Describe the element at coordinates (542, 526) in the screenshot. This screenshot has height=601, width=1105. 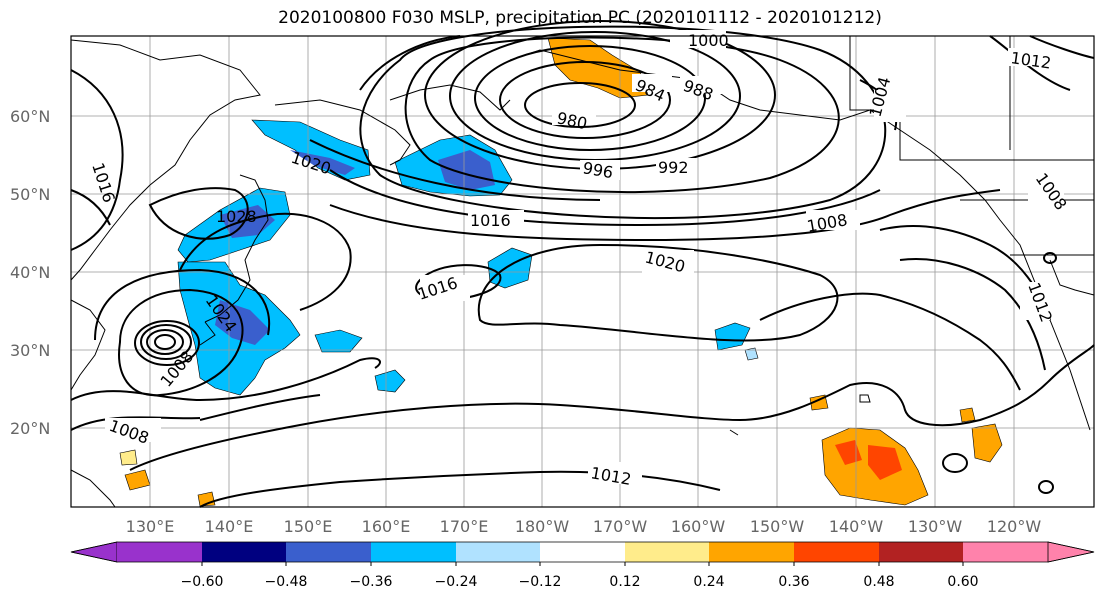
I see `lon-label: 180°W` at that location.